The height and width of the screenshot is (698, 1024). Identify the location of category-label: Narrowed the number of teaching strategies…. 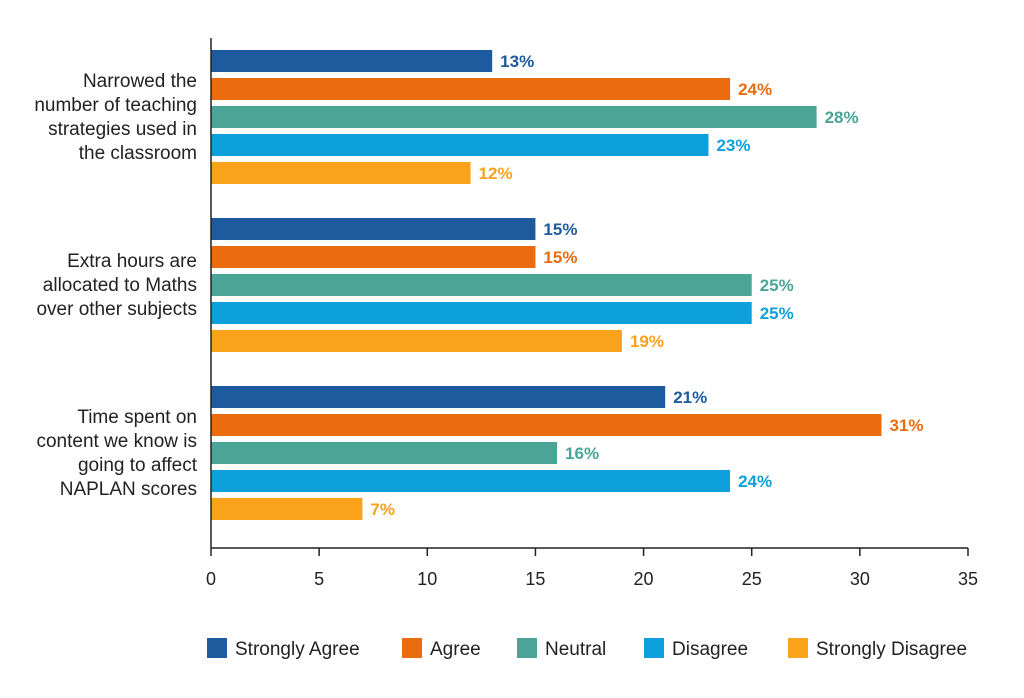
(115, 117).